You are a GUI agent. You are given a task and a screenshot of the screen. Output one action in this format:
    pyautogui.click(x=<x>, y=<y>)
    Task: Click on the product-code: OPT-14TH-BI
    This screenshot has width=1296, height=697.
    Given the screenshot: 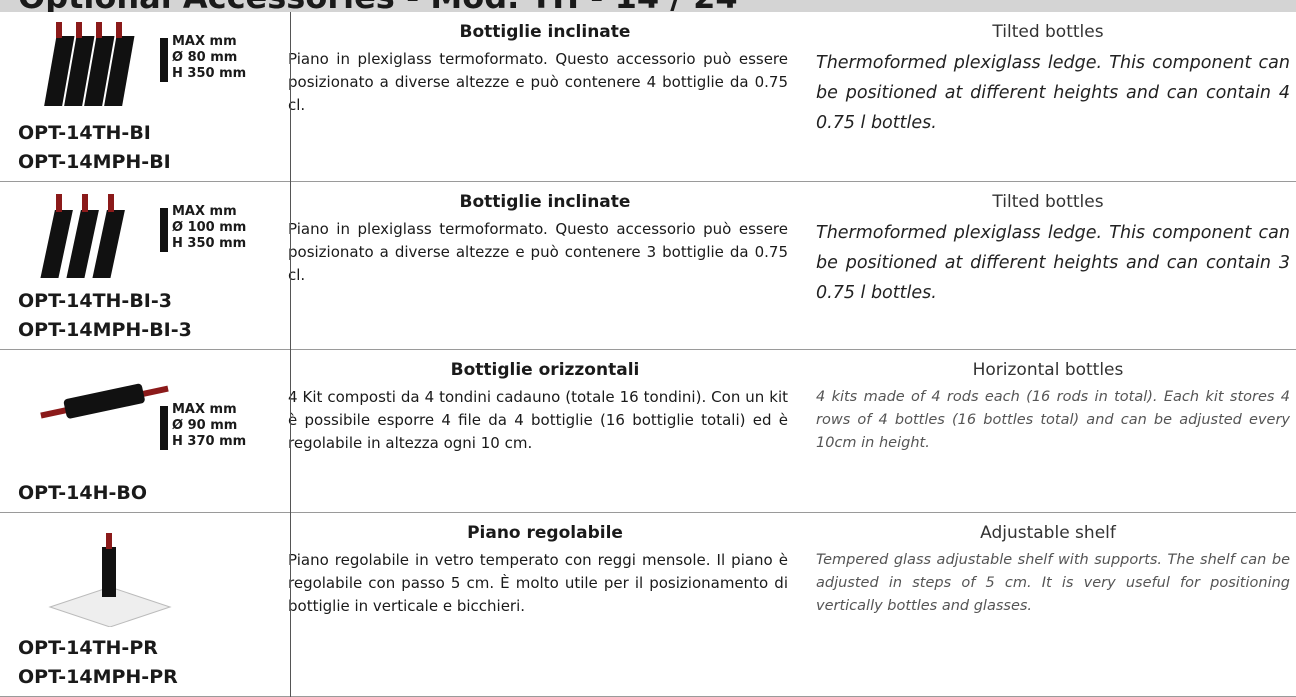 What is the action you would take?
    pyautogui.click(x=84, y=133)
    